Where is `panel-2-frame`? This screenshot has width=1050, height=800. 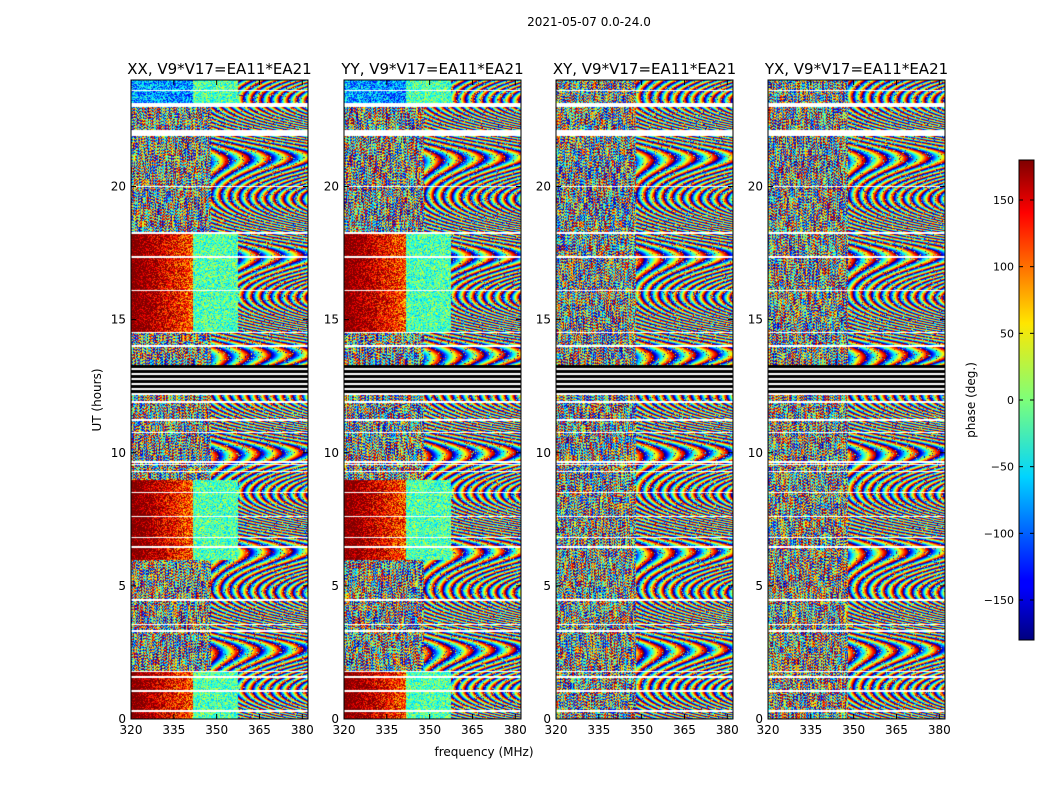
panel-2-frame is located at coordinates (432, 399).